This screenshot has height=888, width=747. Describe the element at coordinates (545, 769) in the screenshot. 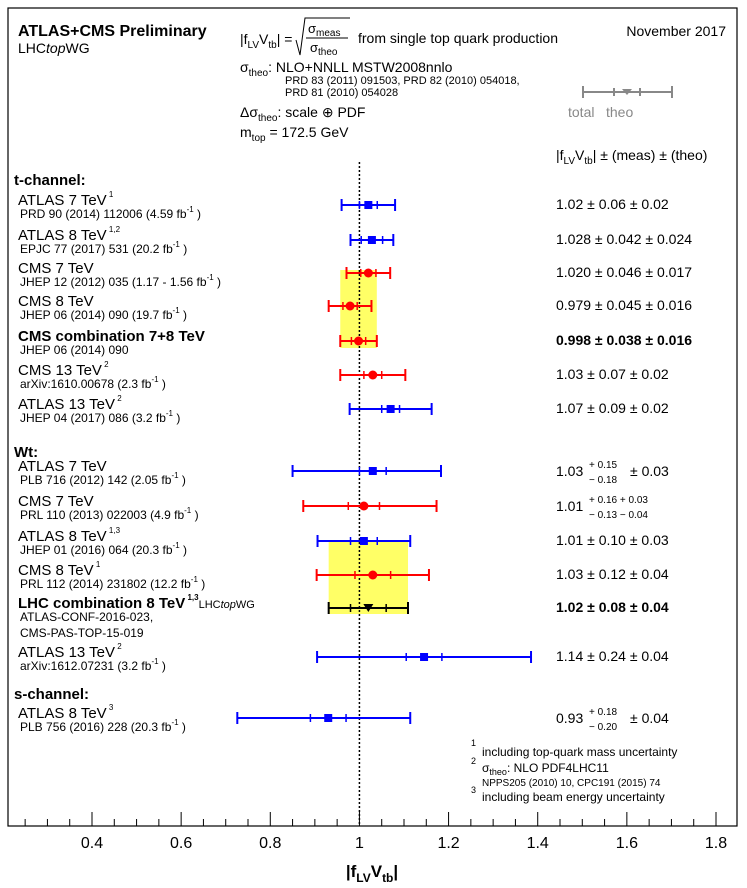

I see `svg-text: σtheo: NLO PDF4LHC11` at that location.